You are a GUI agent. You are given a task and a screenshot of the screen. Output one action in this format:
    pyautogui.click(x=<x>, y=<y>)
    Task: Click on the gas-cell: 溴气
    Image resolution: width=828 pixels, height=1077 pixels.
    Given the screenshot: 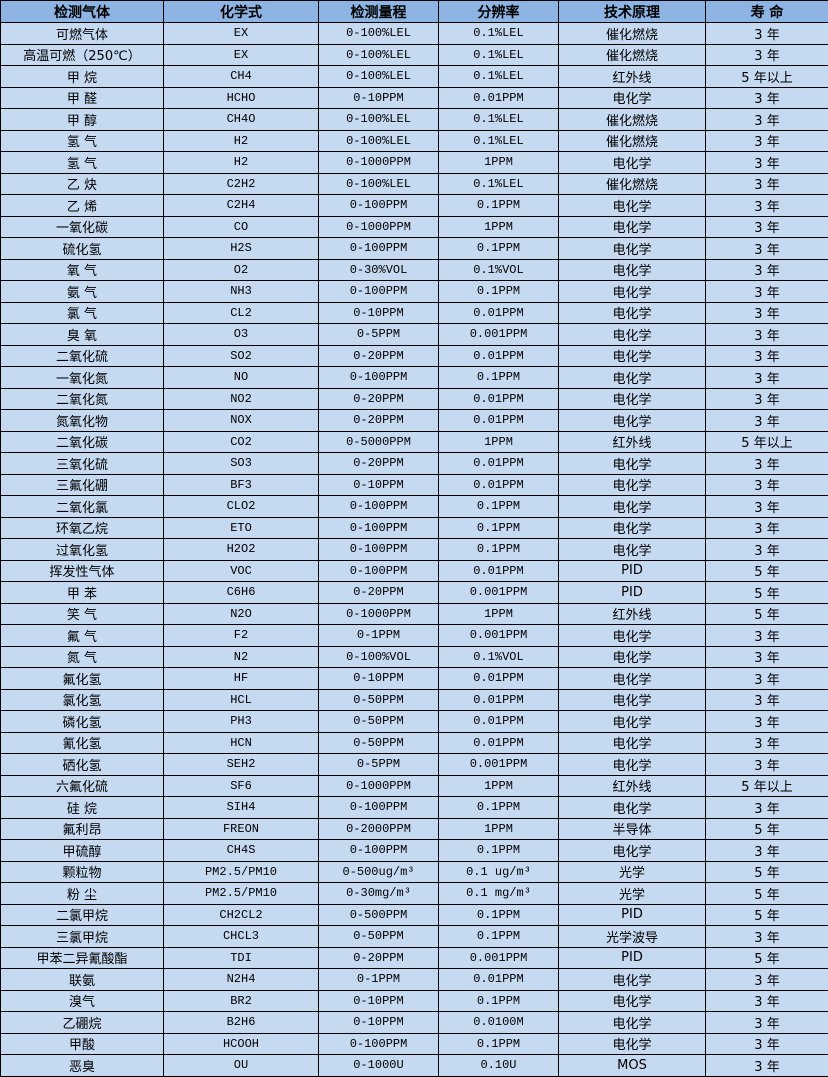 What is the action you would take?
    pyautogui.click(x=82, y=1001)
    